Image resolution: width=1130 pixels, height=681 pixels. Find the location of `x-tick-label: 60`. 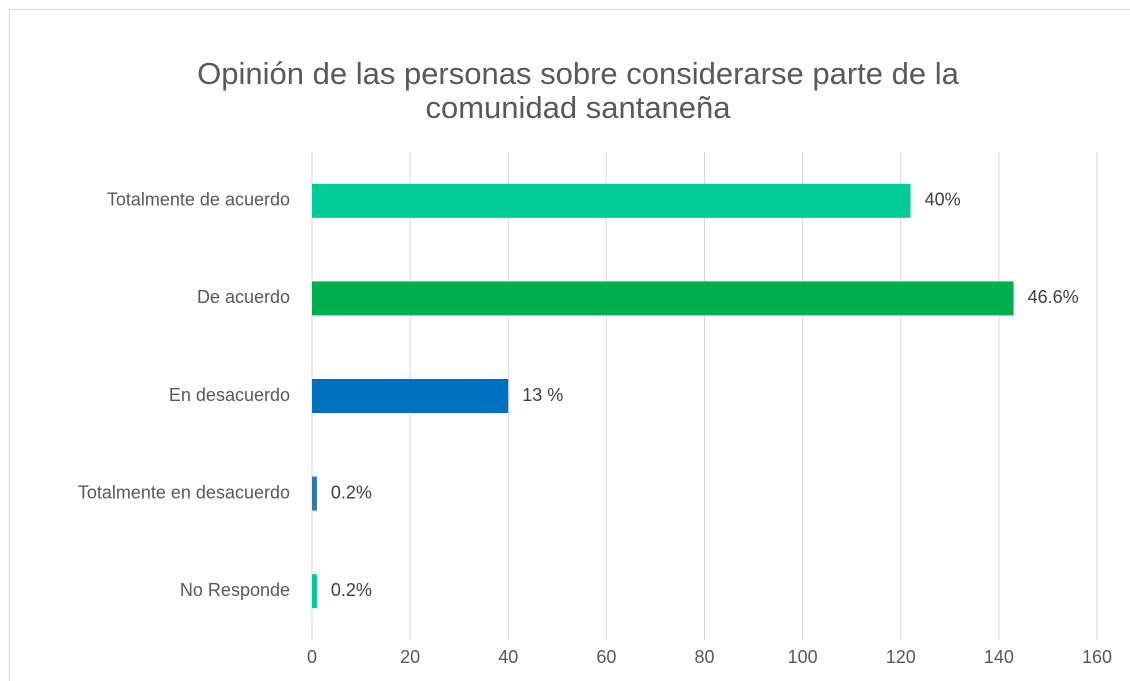

x-tick-label: 60 is located at coordinates (606, 657).